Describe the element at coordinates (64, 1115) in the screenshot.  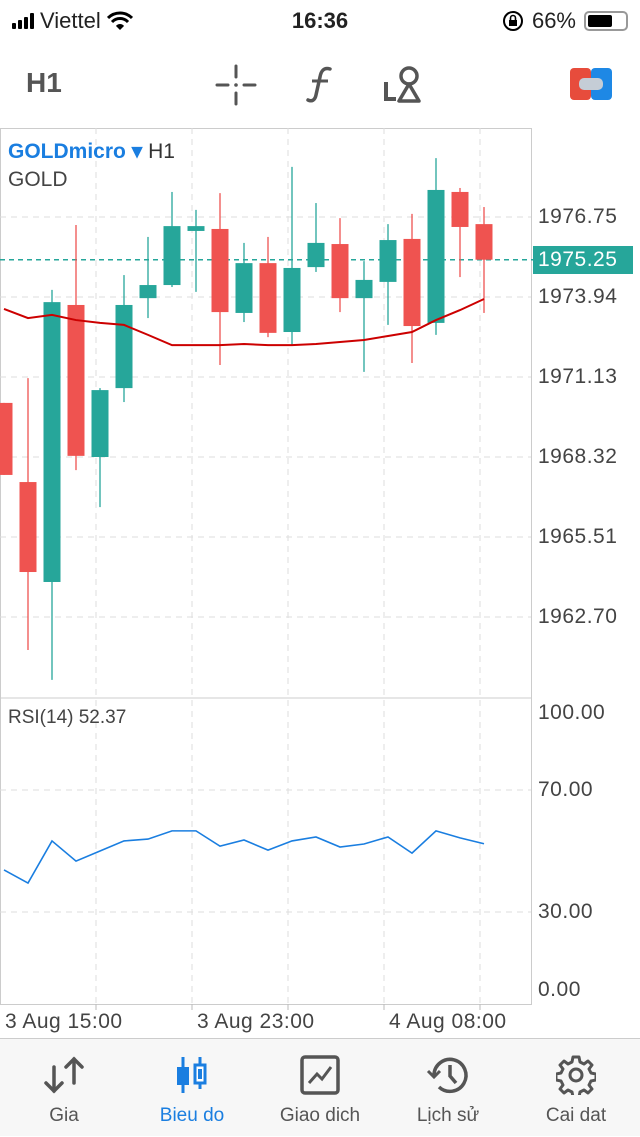
I see `tab-label: Gia` at that location.